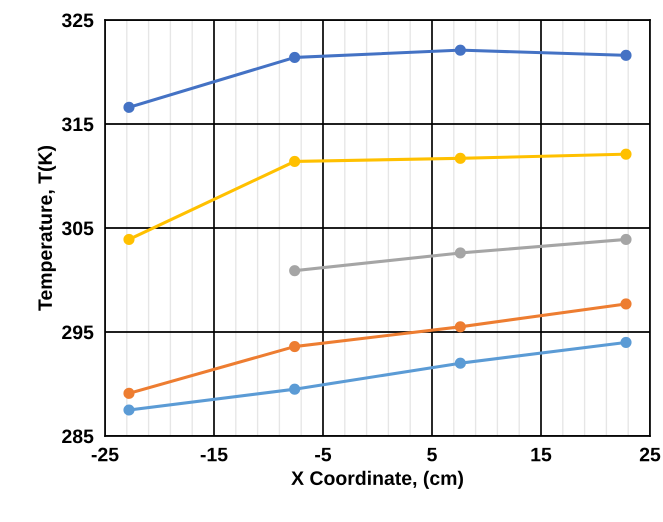 This screenshot has height=522, width=663. Describe the element at coordinates (47, 228) in the screenshot. I see `y-axis-title: Temperature, T(K)` at that location.